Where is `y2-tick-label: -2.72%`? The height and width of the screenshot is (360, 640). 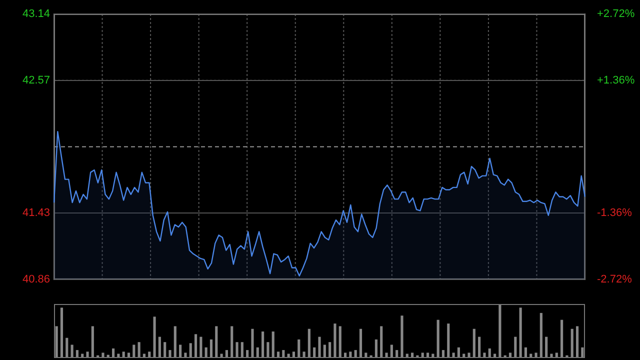
y2-tick-label: -2.72% is located at coordinates (614, 279).